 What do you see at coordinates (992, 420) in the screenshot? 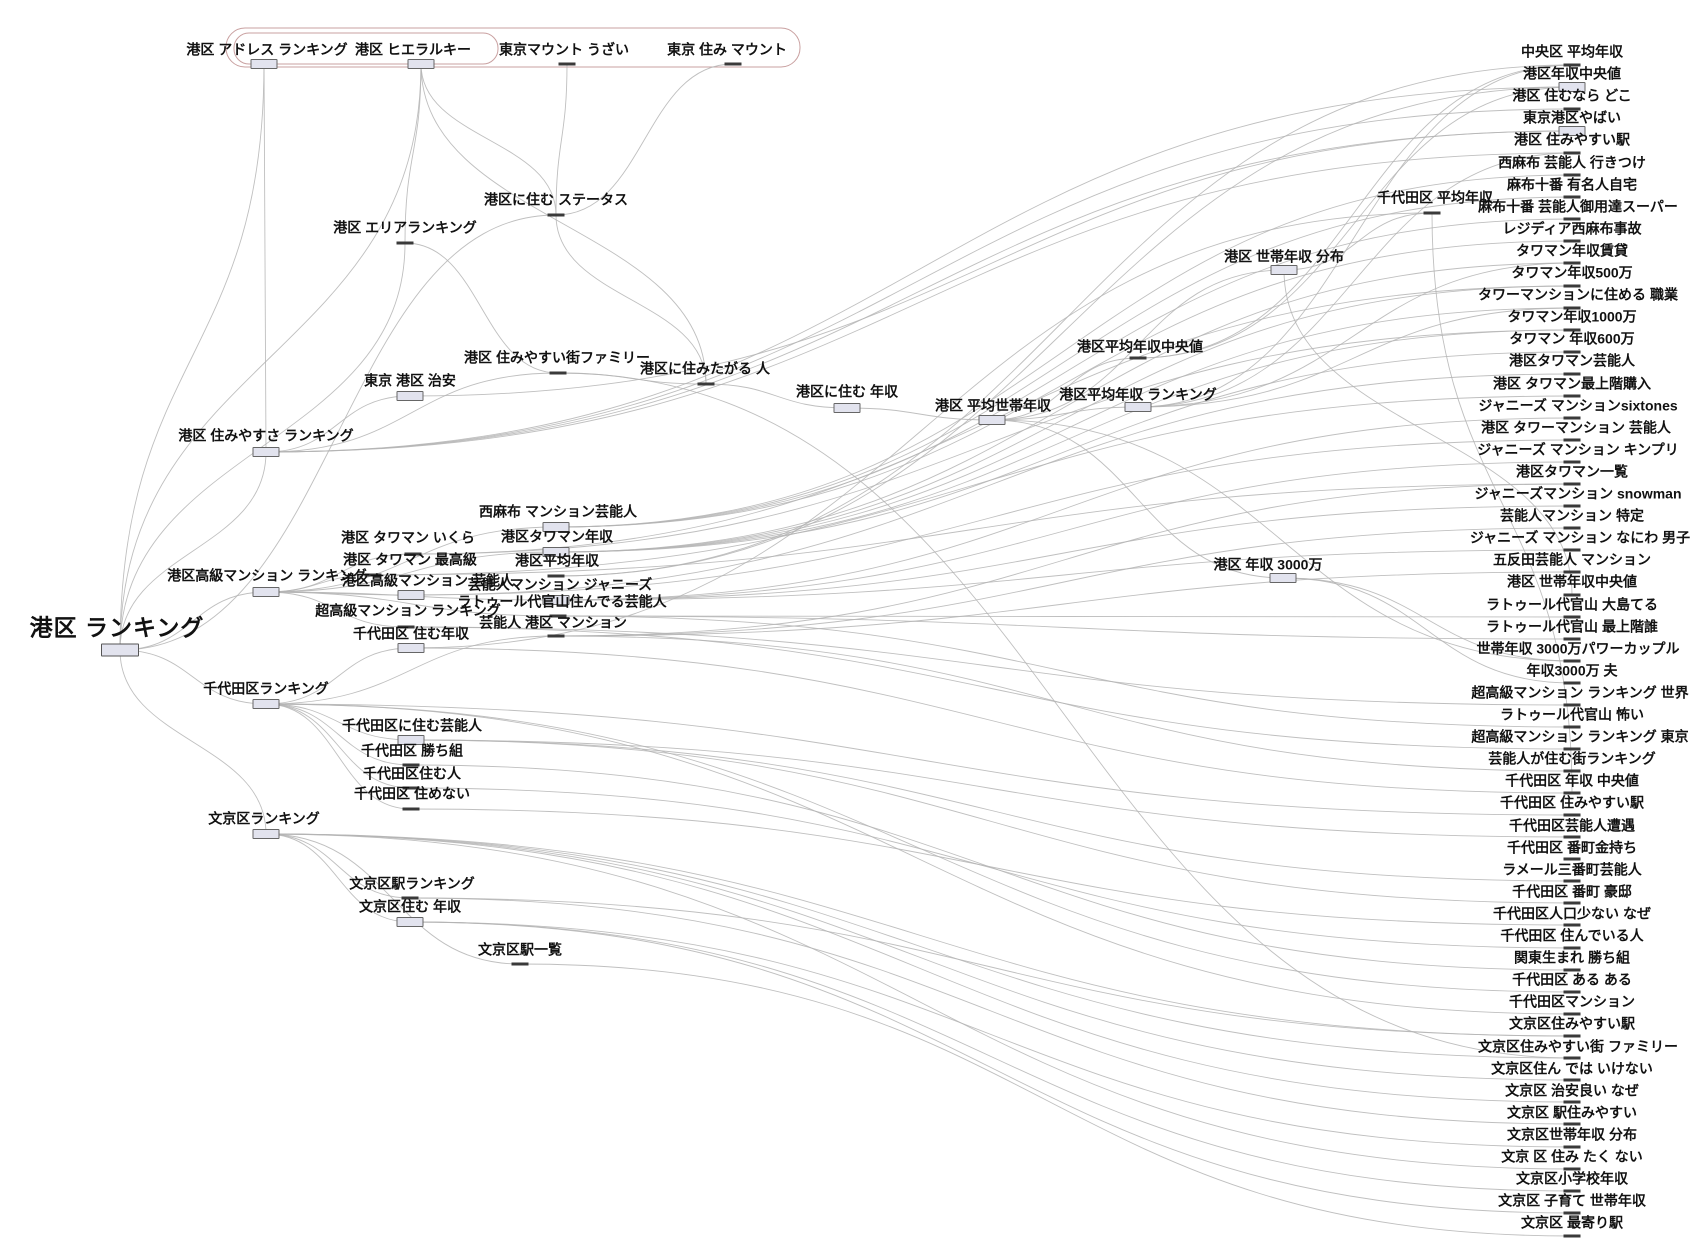
I see `node-heikin_setai-marker` at bounding box center [992, 420].